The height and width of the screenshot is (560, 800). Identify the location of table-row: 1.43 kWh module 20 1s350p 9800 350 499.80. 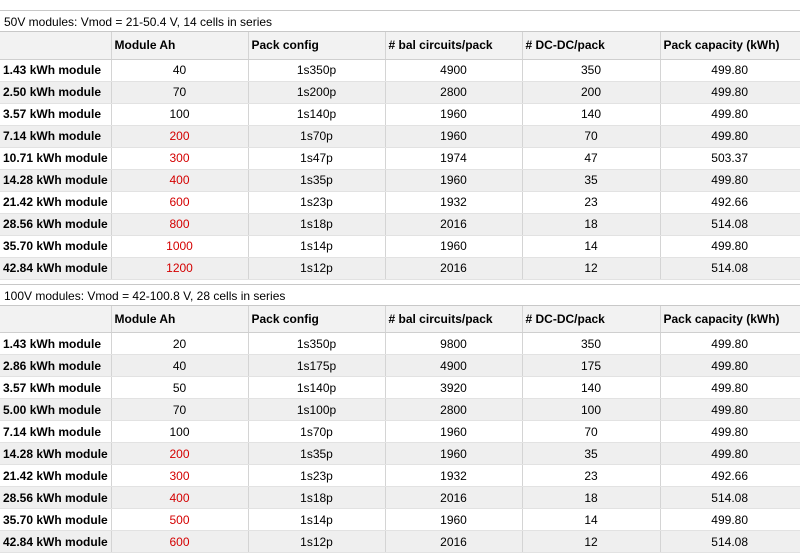
(400, 343).